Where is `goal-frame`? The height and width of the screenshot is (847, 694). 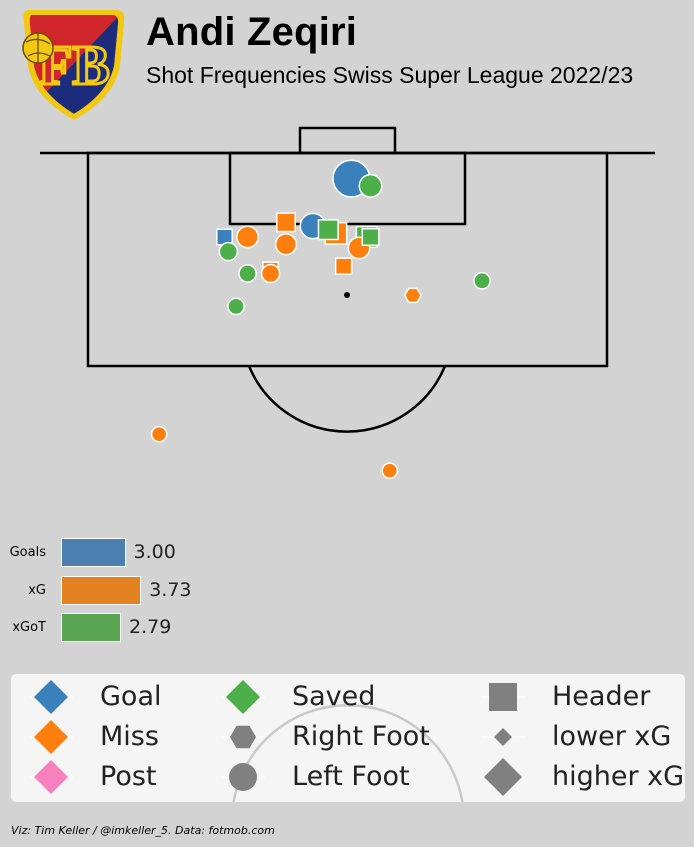 goal-frame is located at coordinates (347, 140).